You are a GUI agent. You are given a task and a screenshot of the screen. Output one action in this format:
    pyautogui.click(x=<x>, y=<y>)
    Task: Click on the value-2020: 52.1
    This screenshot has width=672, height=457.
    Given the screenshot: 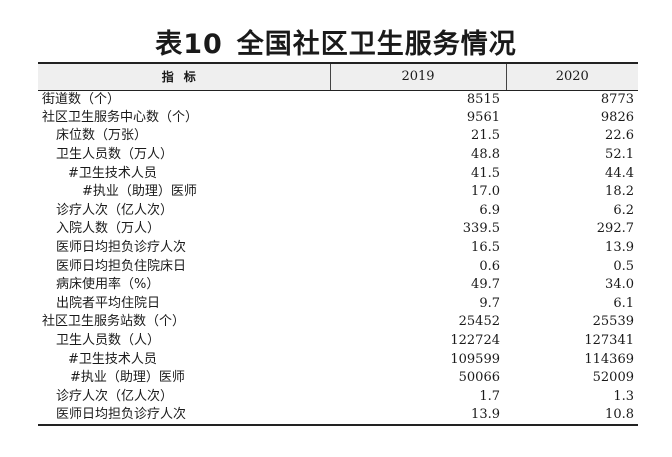 What is the action you would take?
    pyautogui.click(x=619, y=155)
    